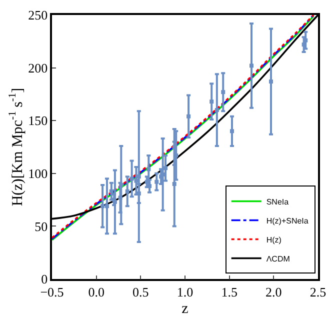  What do you see at coordinates (229, 292) in the screenshot?
I see `x-tick-label: 1.5` at bounding box center [229, 292].